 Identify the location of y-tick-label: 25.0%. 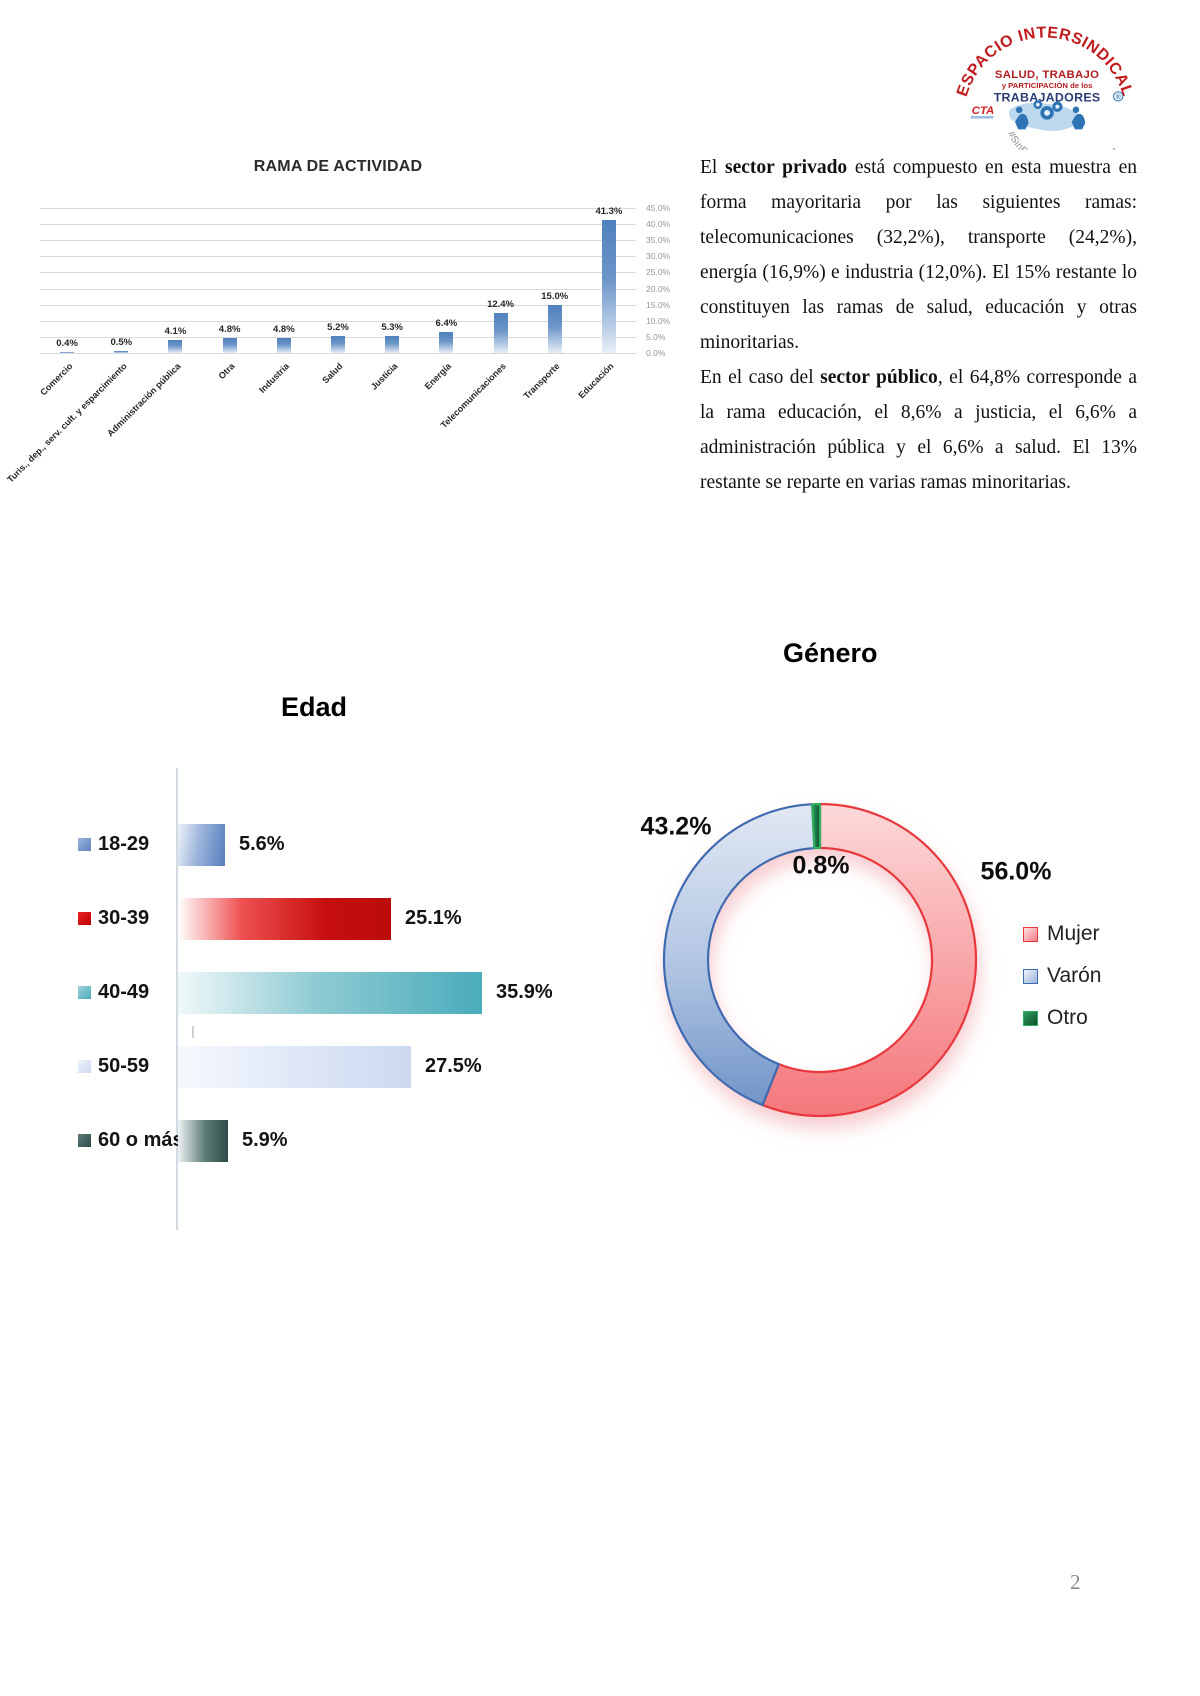
(658, 272).